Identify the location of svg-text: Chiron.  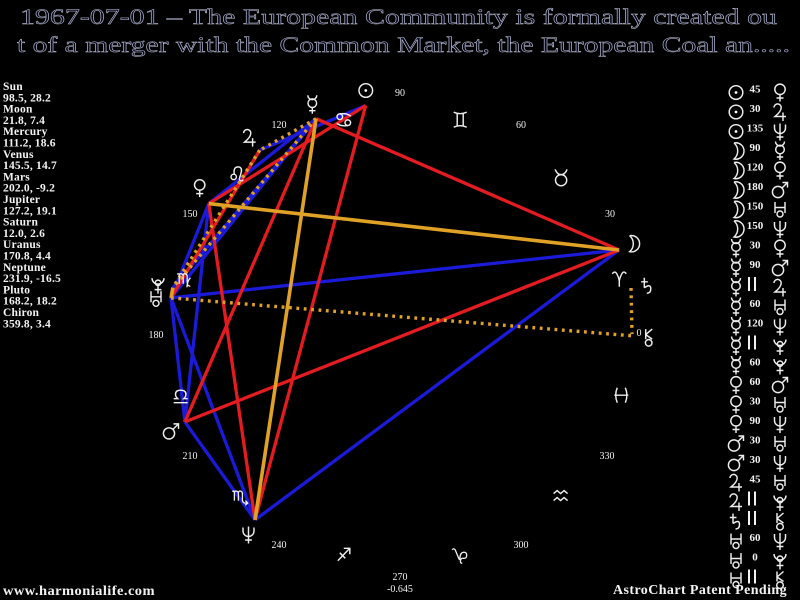
(21, 313).